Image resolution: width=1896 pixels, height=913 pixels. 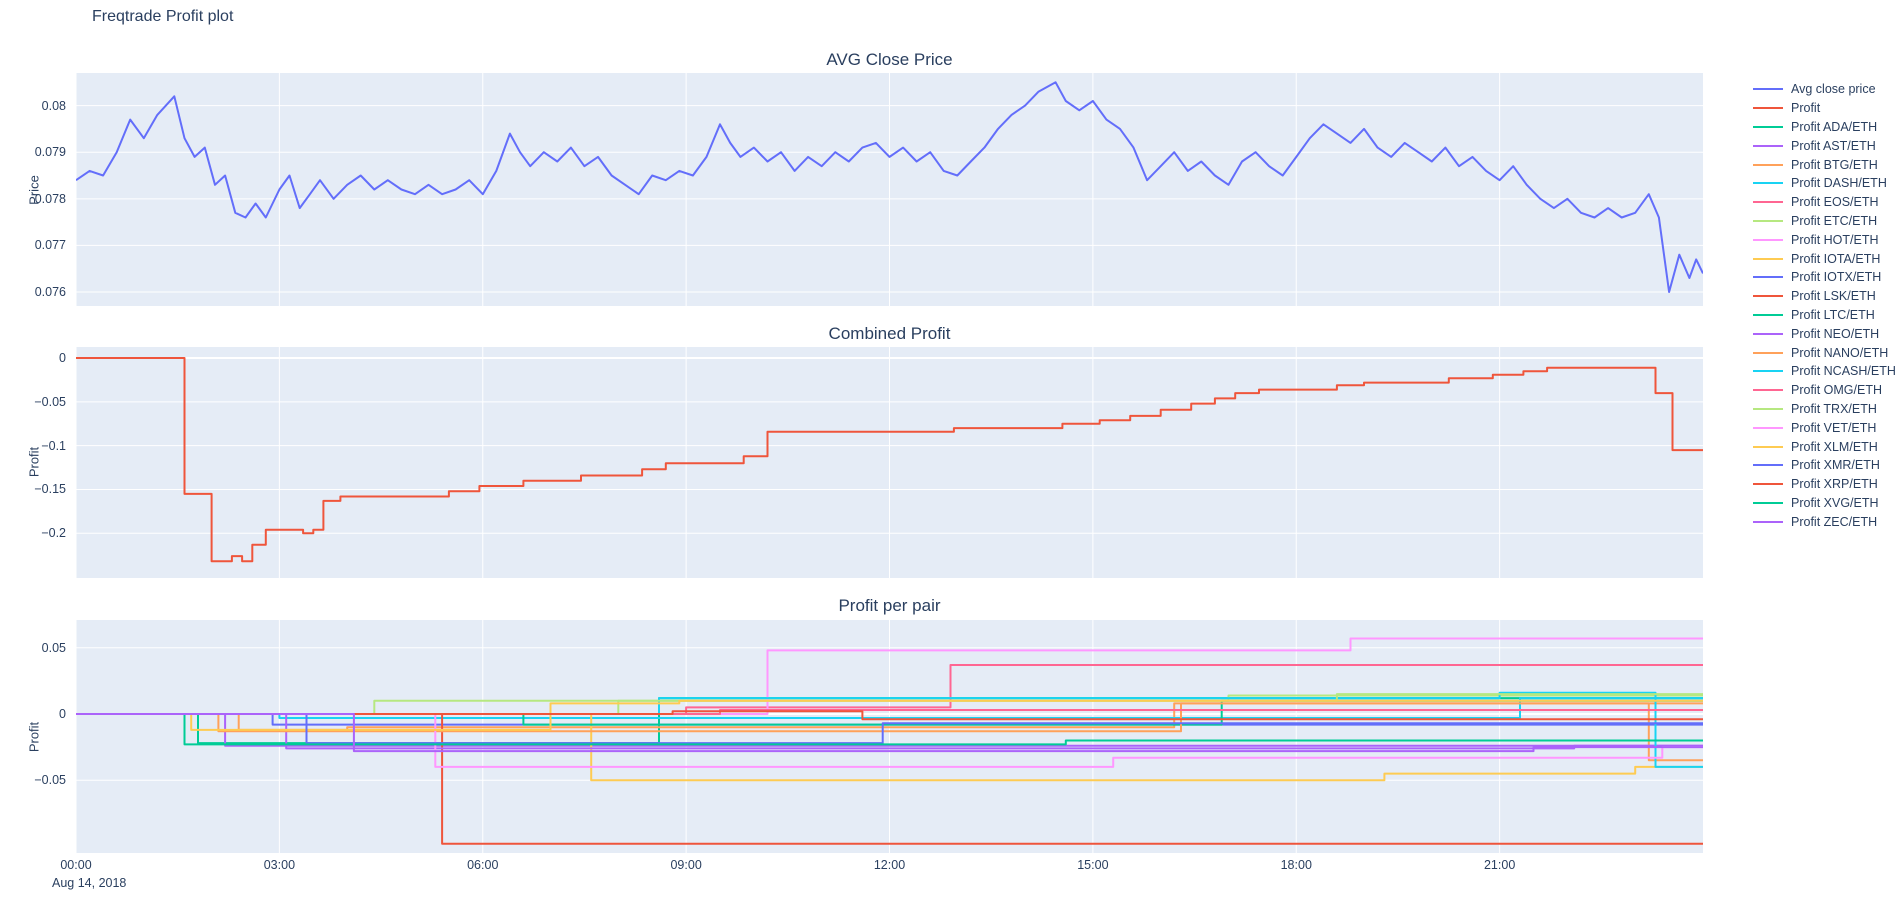 I want to click on legend-label: Profit ADA/ETH, so click(x=1834, y=126).